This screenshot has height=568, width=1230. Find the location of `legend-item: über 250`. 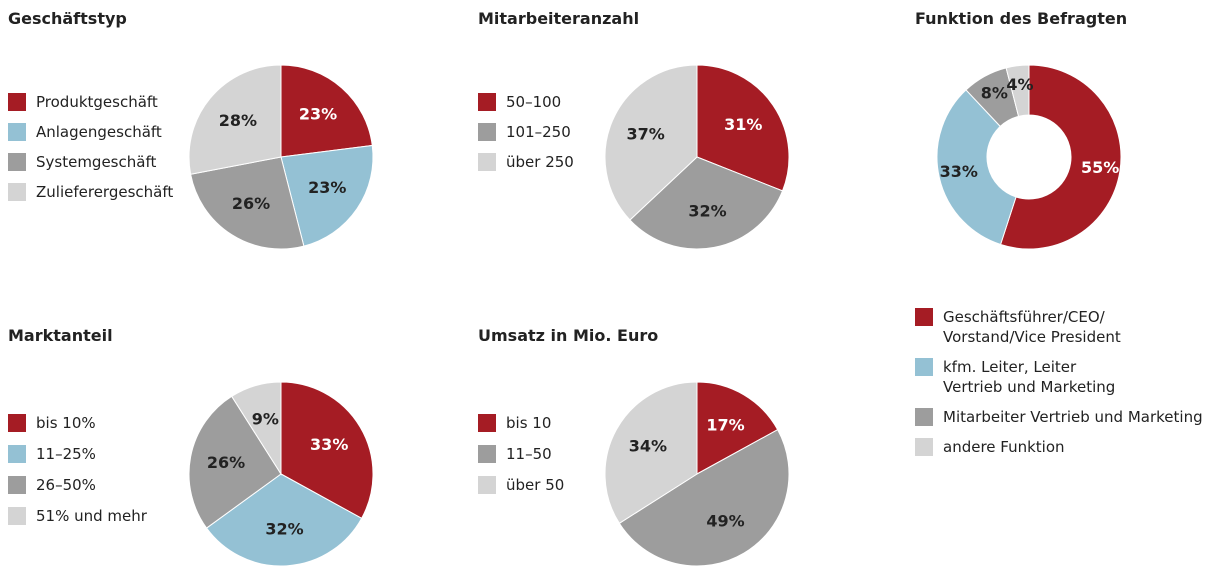

legend-item: über 250 is located at coordinates (526, 162).